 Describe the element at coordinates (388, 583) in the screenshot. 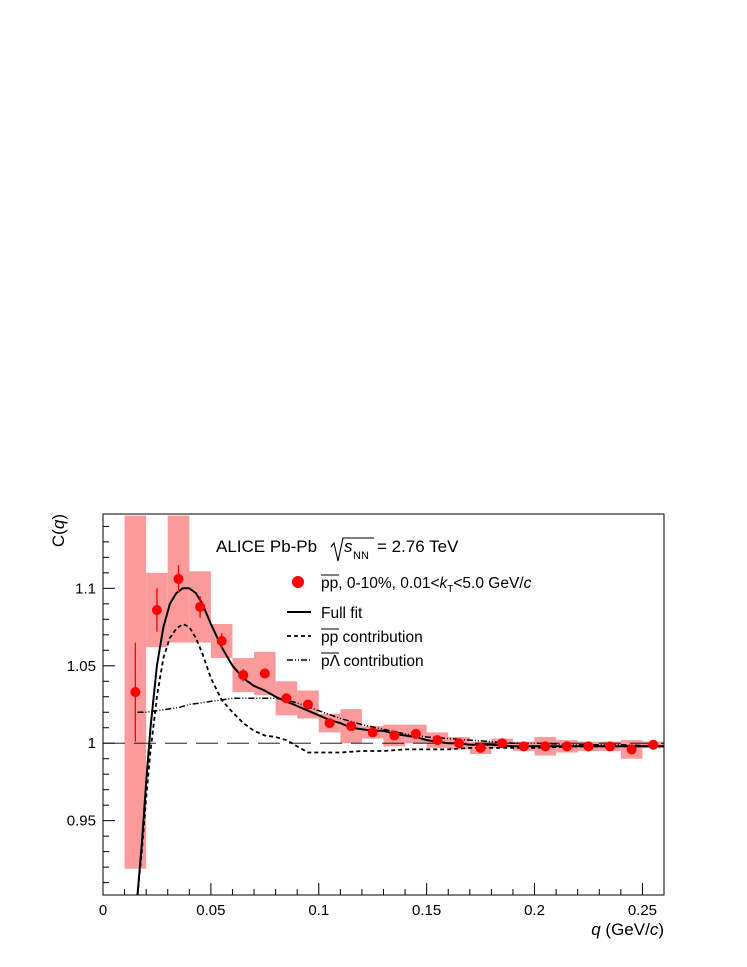

I see `legend-data-mid: , 0-10%, 0.01<` at that location.